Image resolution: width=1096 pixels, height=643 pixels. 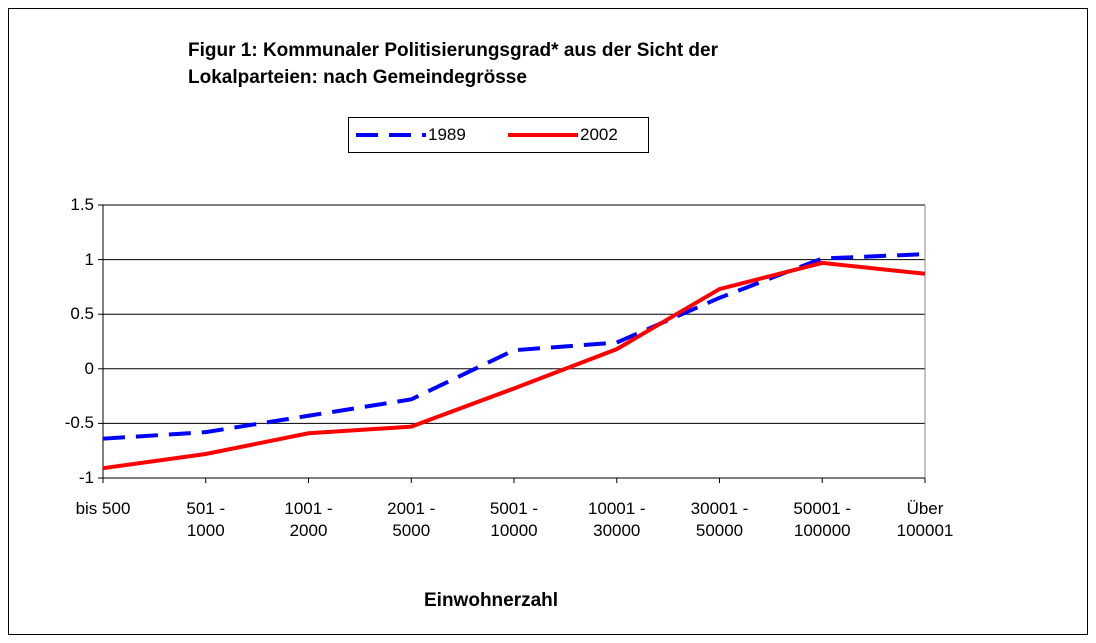 What do you see at coordinates (822, 519) in the screenshot?
I see `x-tick-label: 50001 - 100000` at bounding box center [822, 519].